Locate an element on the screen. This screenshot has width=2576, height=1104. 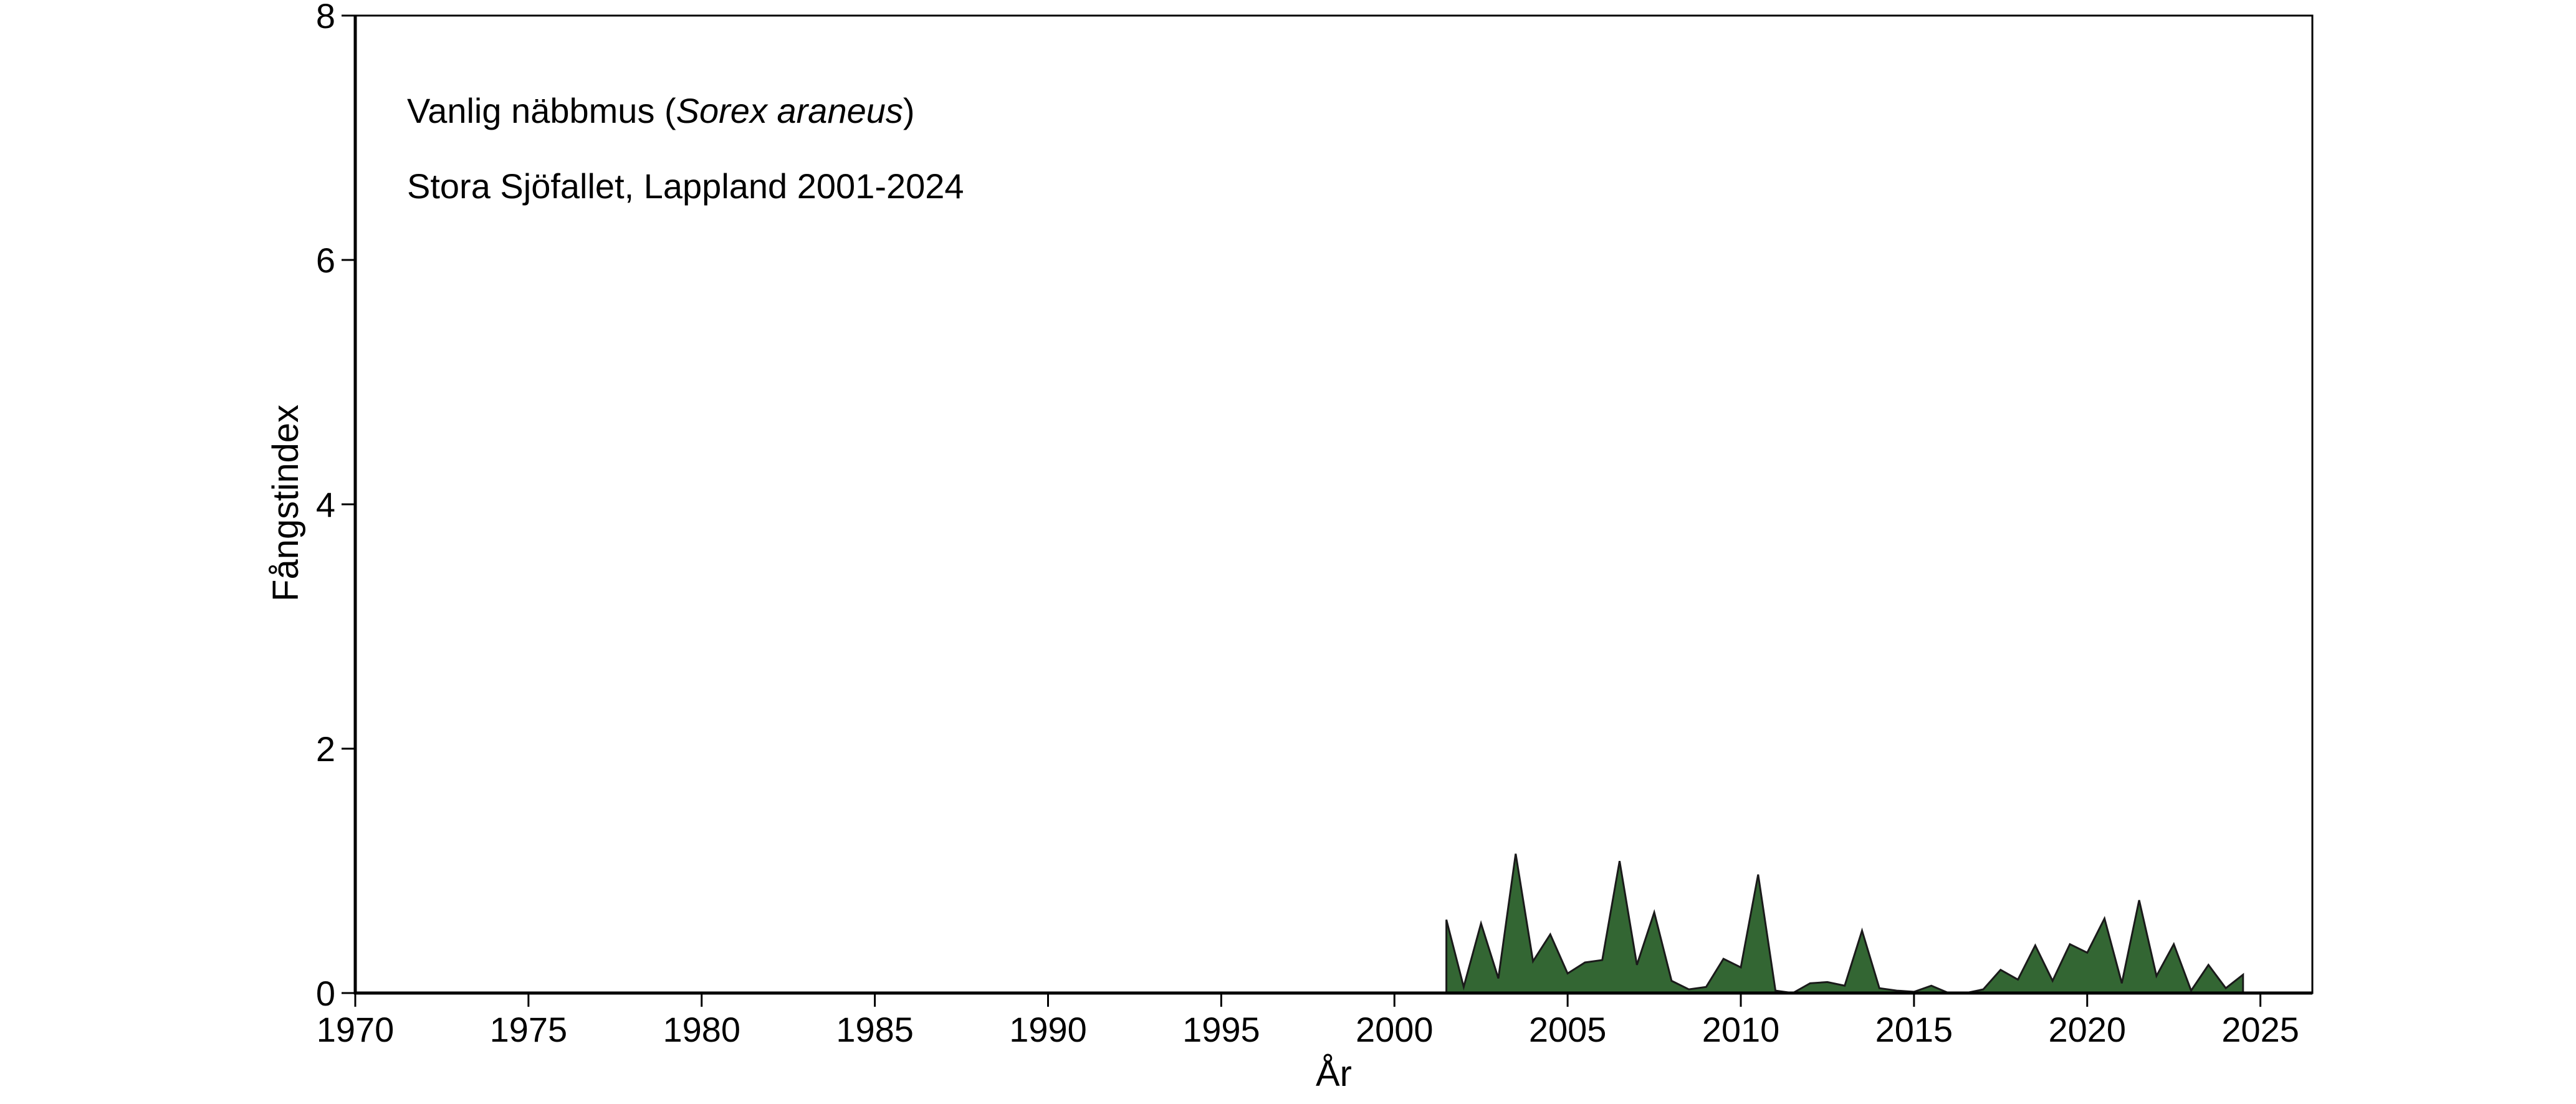
data-point-2015.5 is located at coordinates (1932, 985).